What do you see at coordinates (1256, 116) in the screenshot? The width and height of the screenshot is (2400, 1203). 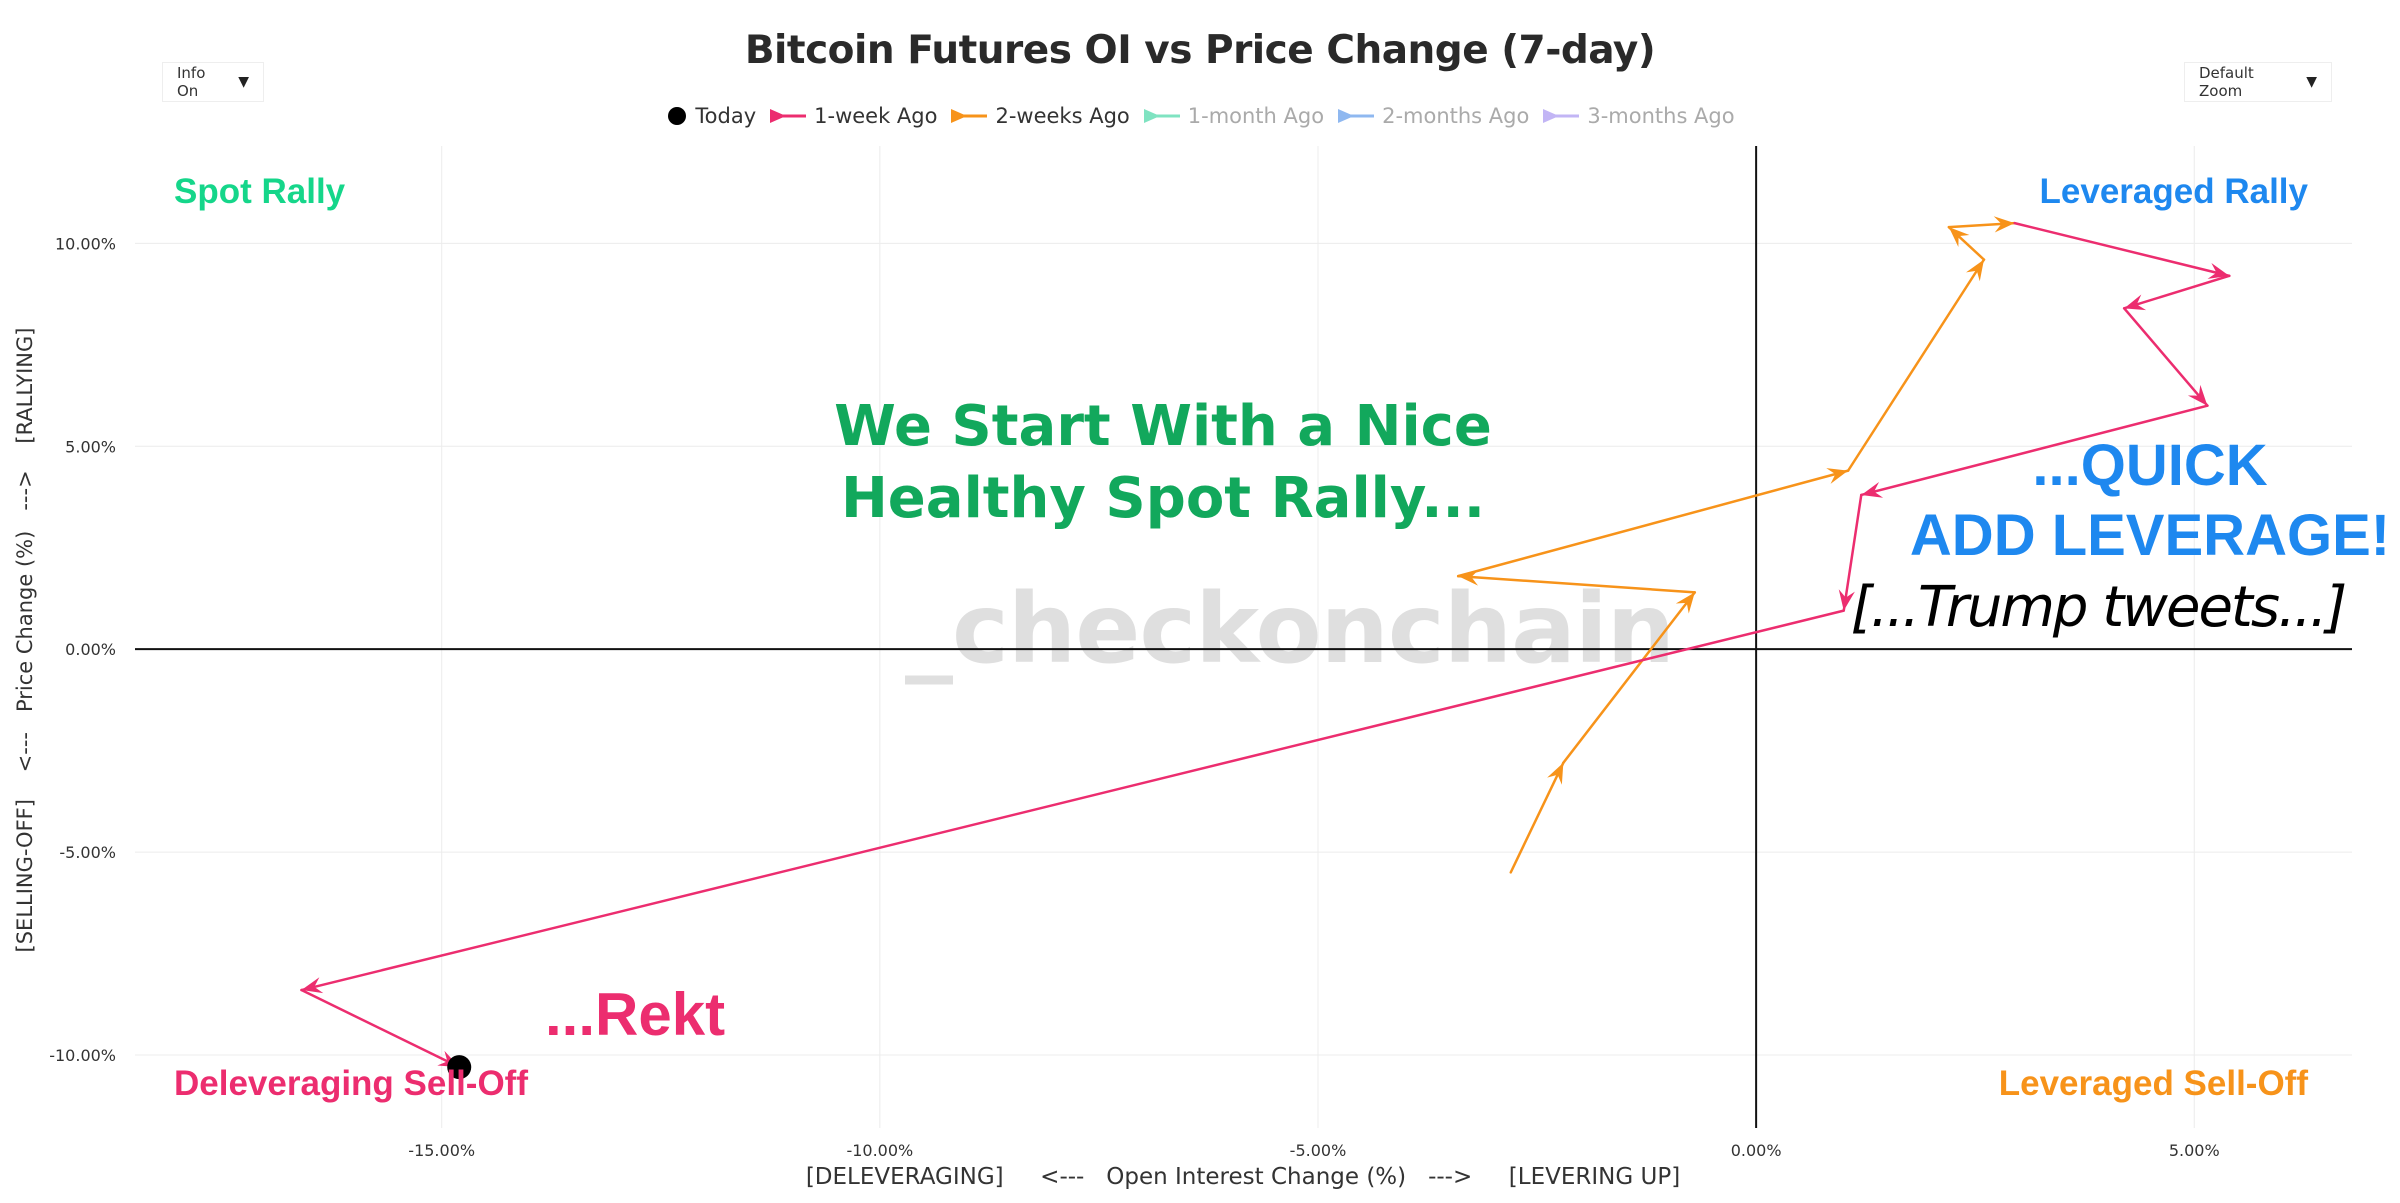 I see `legend-label: 1-month Ago` at bounding box center [1256, 116].